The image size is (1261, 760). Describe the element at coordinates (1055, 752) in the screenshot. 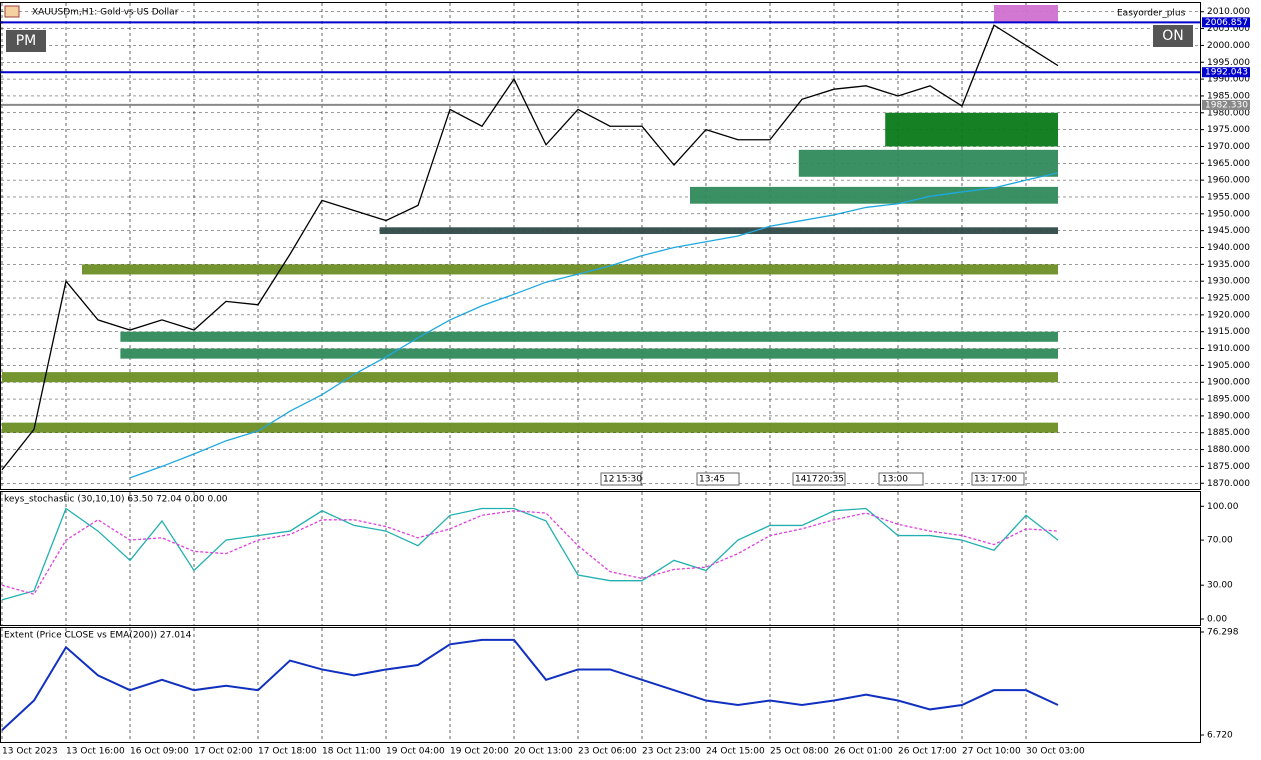

I see `x-tick-label: 30 Oct 03:00` at that location.